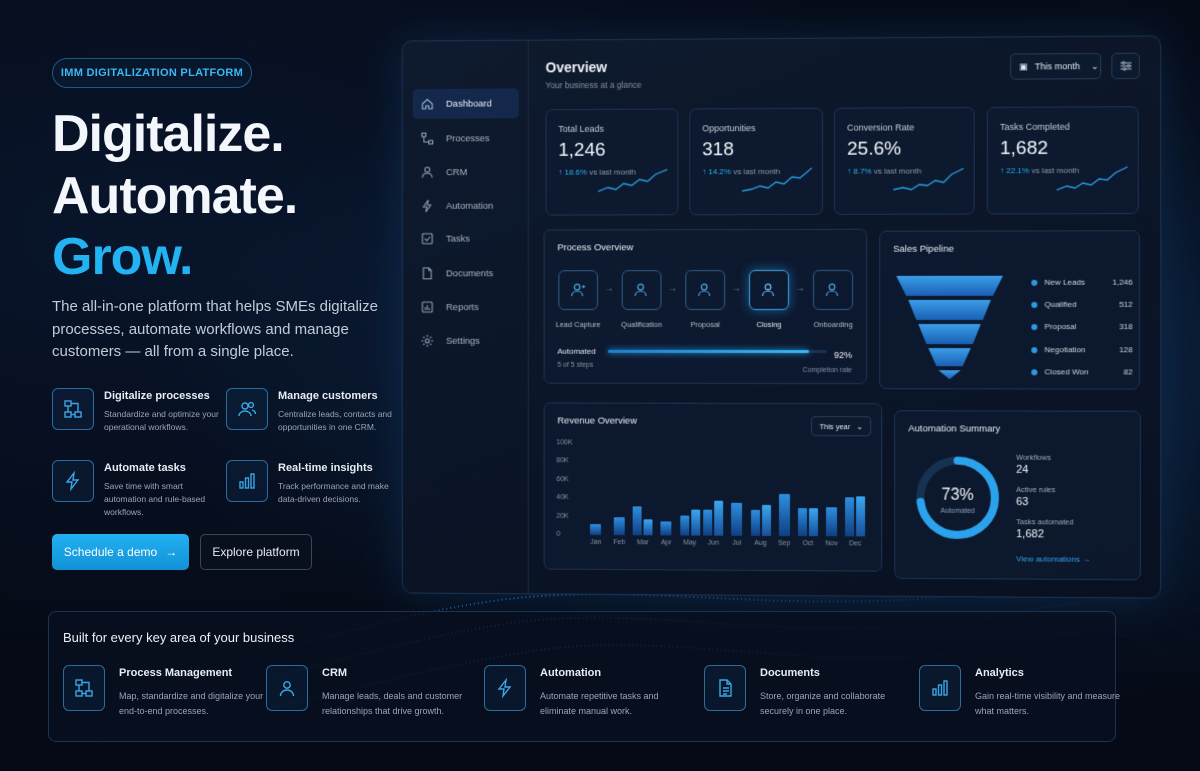 This screenshot has height=771, width=1200. I want to click on document-icon, so click(725, 688).